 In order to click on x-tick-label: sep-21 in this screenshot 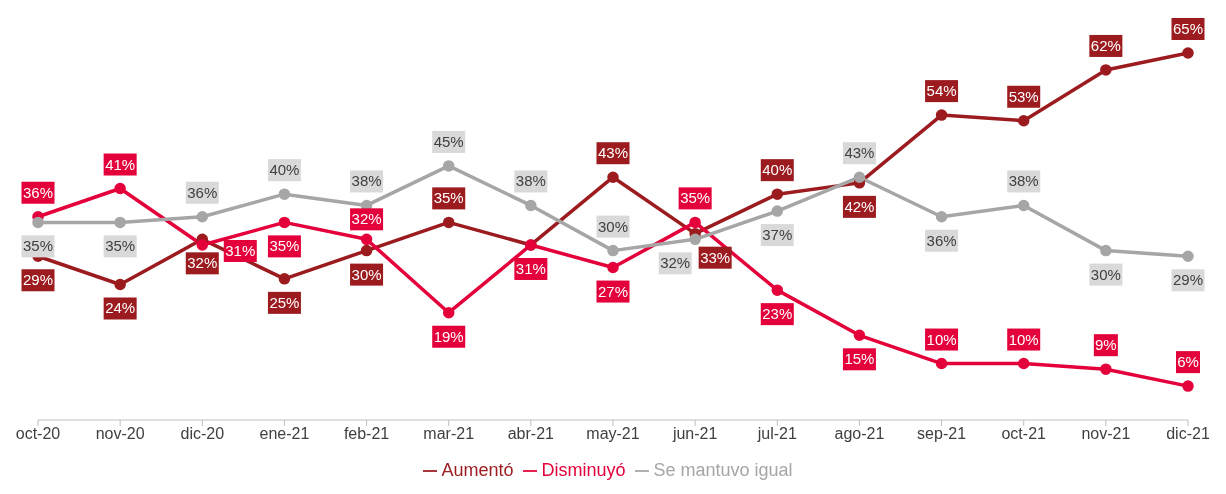, I will do `click(942, 434)`.